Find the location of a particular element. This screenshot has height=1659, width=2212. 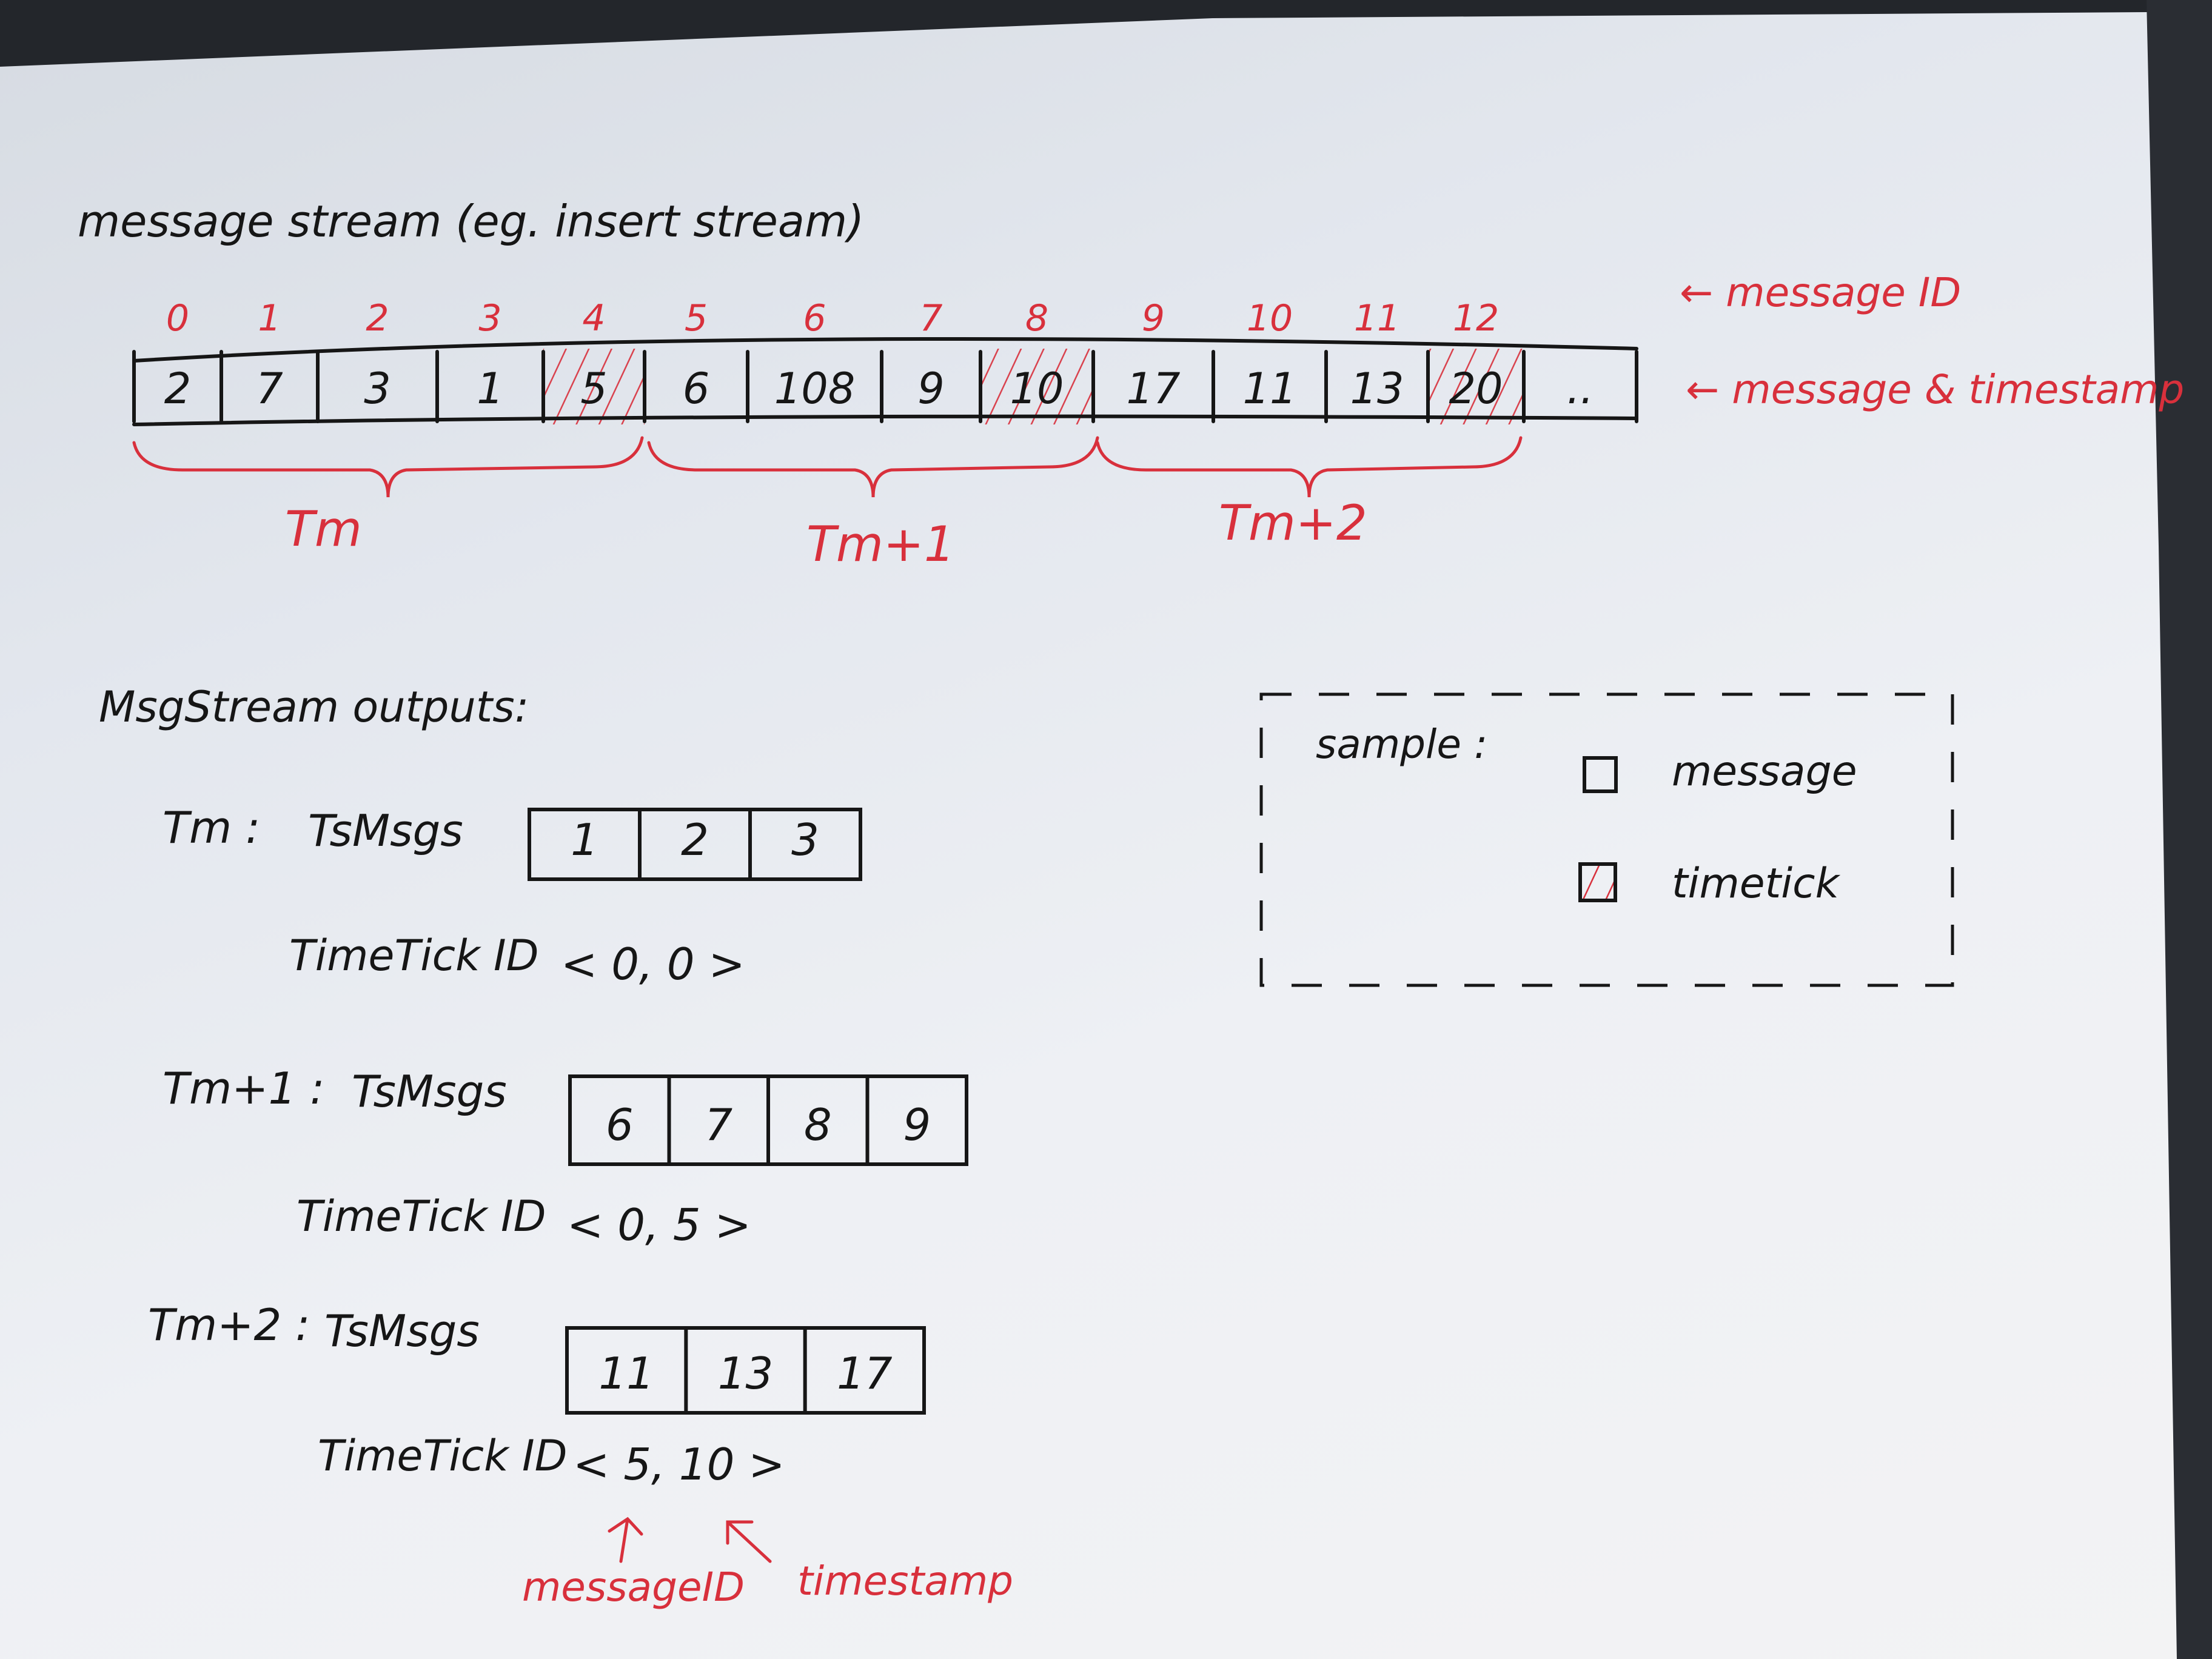

message-id-label: 9 is located at coordinates (1153, 318).